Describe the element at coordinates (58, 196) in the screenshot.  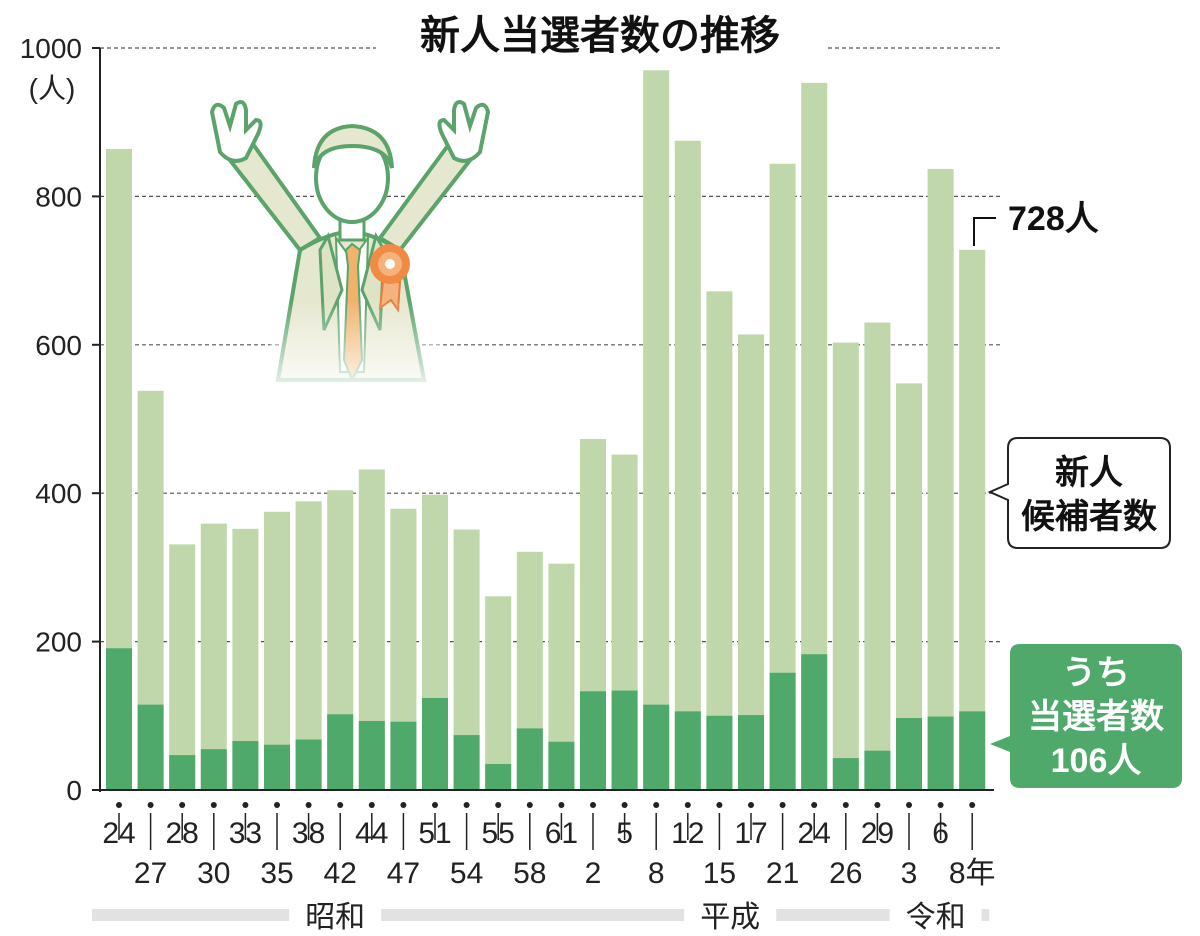
I see `y-tick-label: 800` at that location.